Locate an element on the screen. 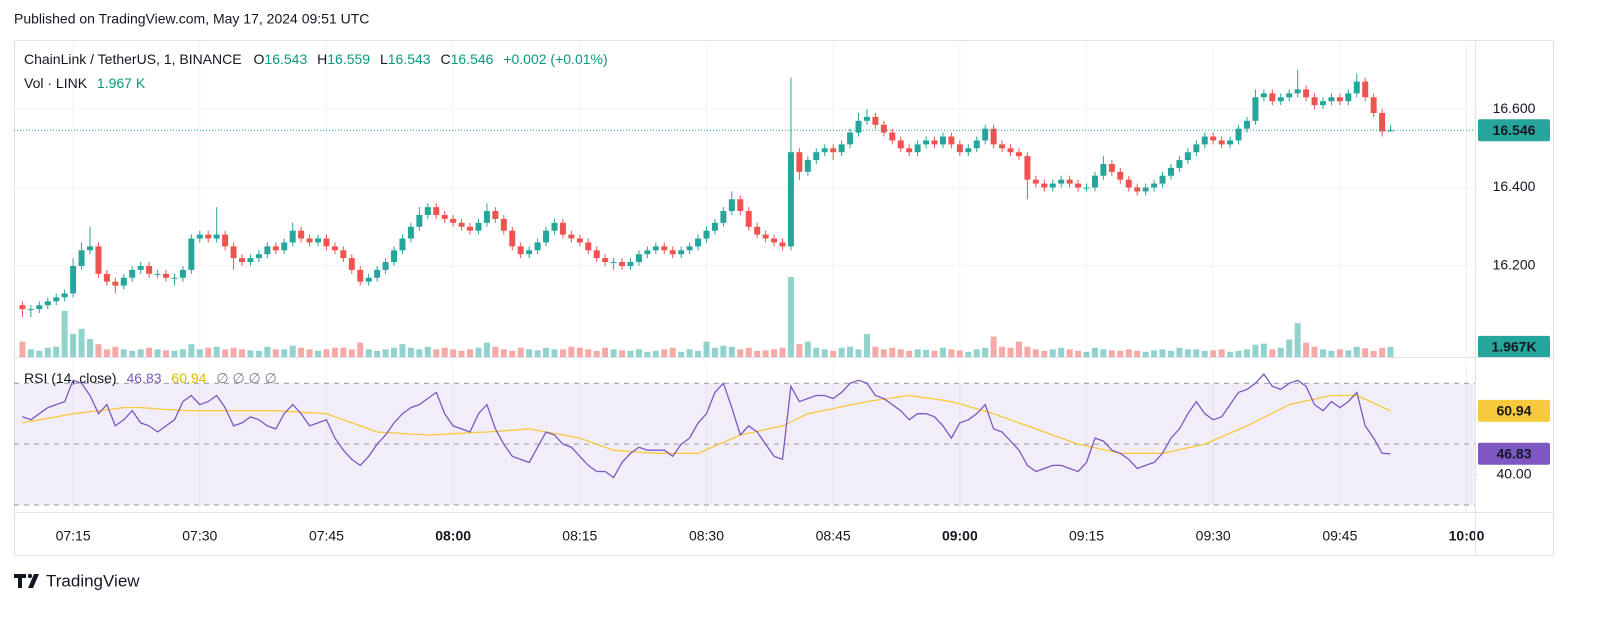 This screenshot has width=1600, height=618. y-tick-label: 16.200 is located at coordinates (1514, 265).